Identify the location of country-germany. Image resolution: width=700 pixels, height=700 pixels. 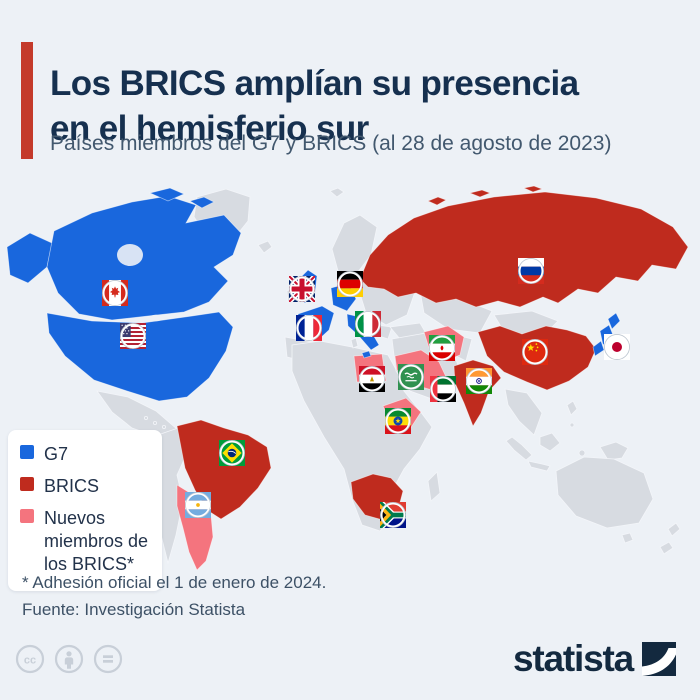
(343, 297).